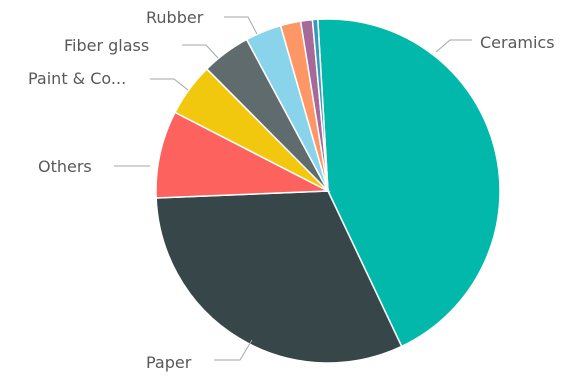  Describe the element at coordinates (240, 25) in the screenshot. I see `leader-line-rubber` at that location.